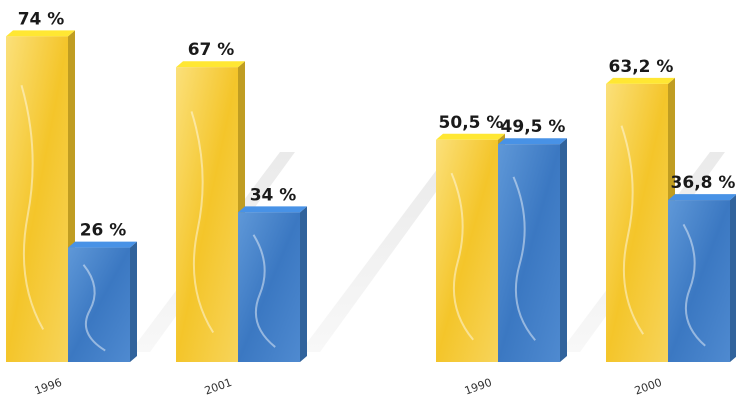  I want to click on x-tick-label: 2001, so click(218, 387).